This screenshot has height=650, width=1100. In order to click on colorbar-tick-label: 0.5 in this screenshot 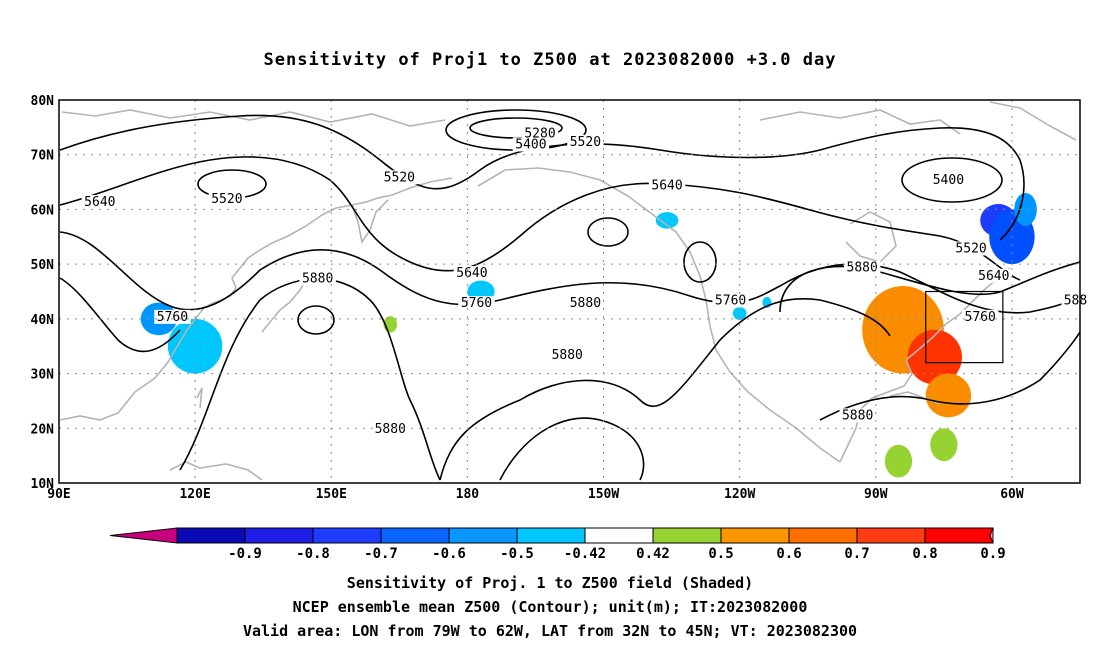, I will do `click(720, 554)`.